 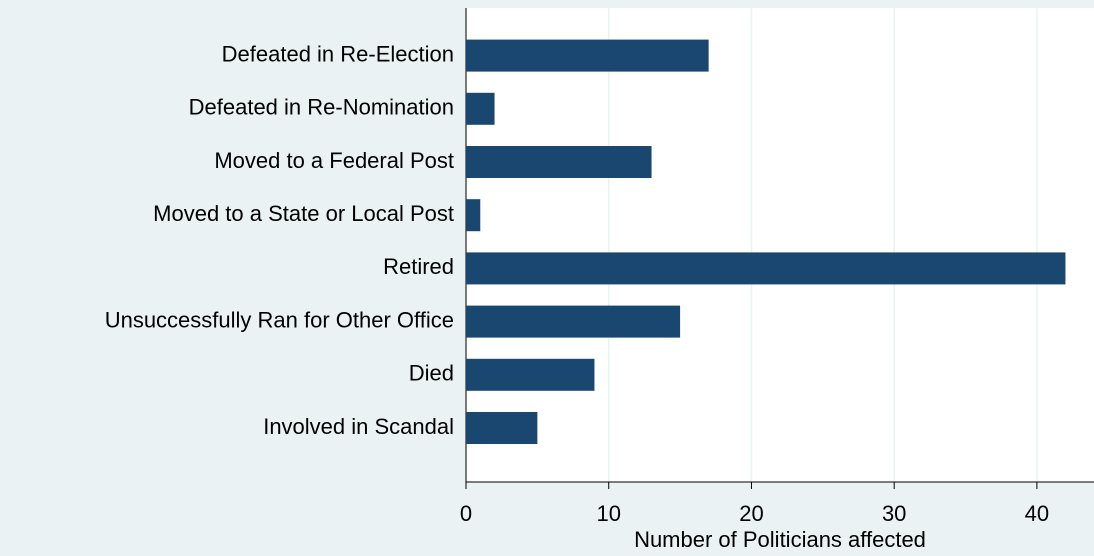 What do you see at coordinates (894, 513) in the screenshot?
I see `x-tick-label: 30` at bounding box center [894, 513].